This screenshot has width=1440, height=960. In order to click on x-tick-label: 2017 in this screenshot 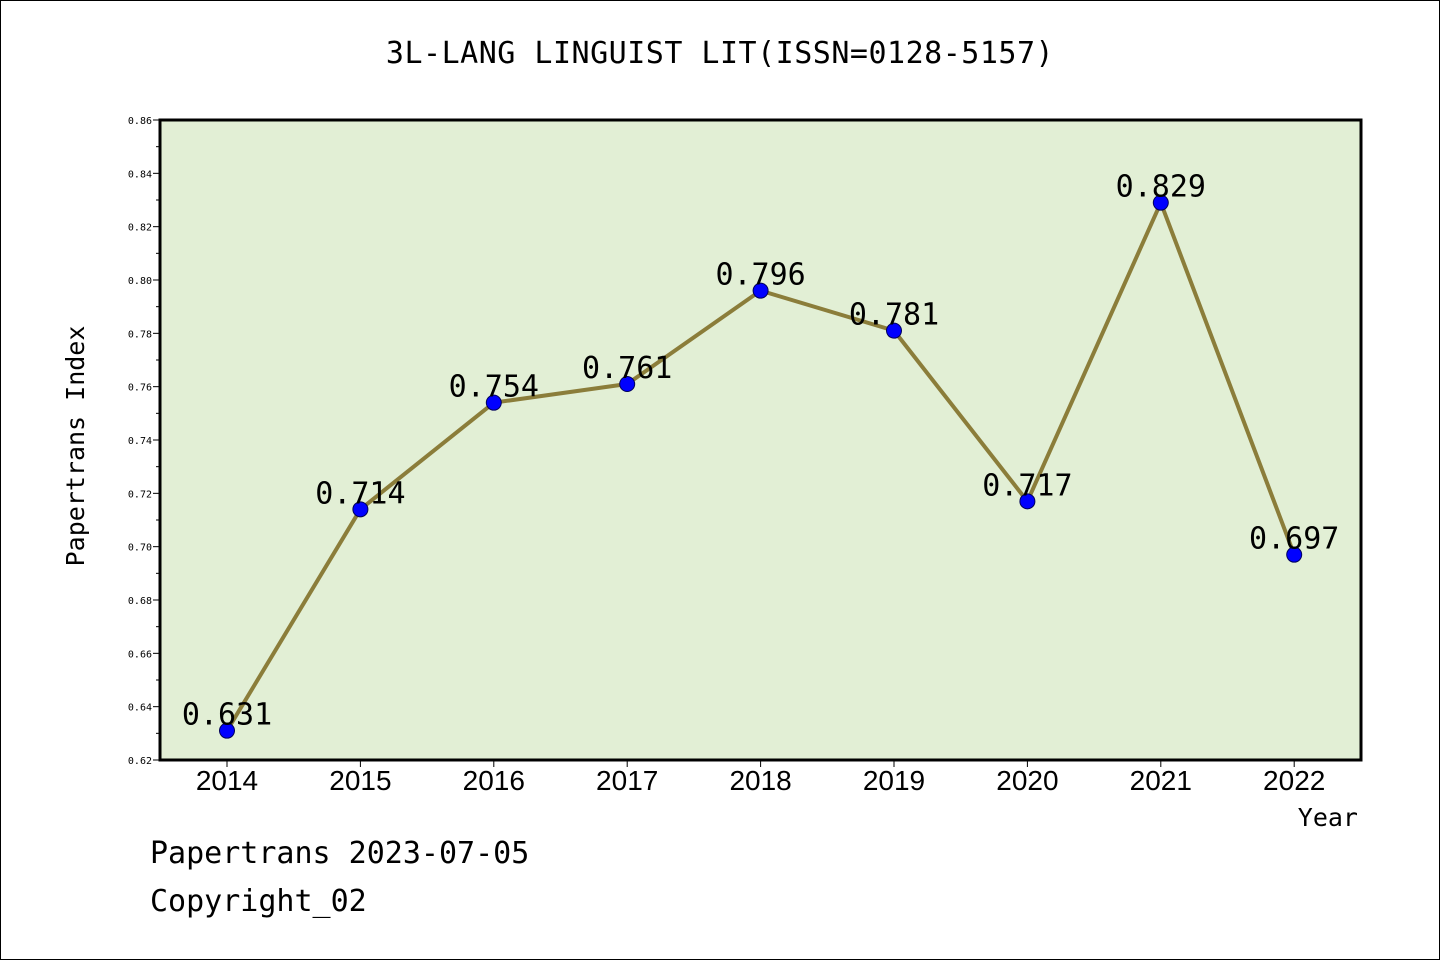, I will do `click(627, 780)`.